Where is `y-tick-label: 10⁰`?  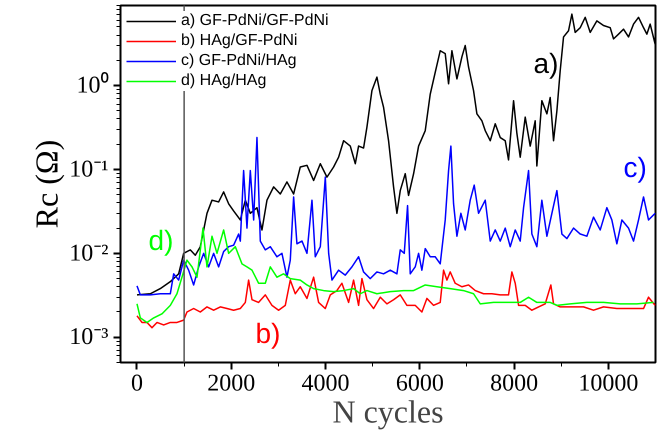
y-tick-label: 10⁰ is located at coordinates (92, 85).